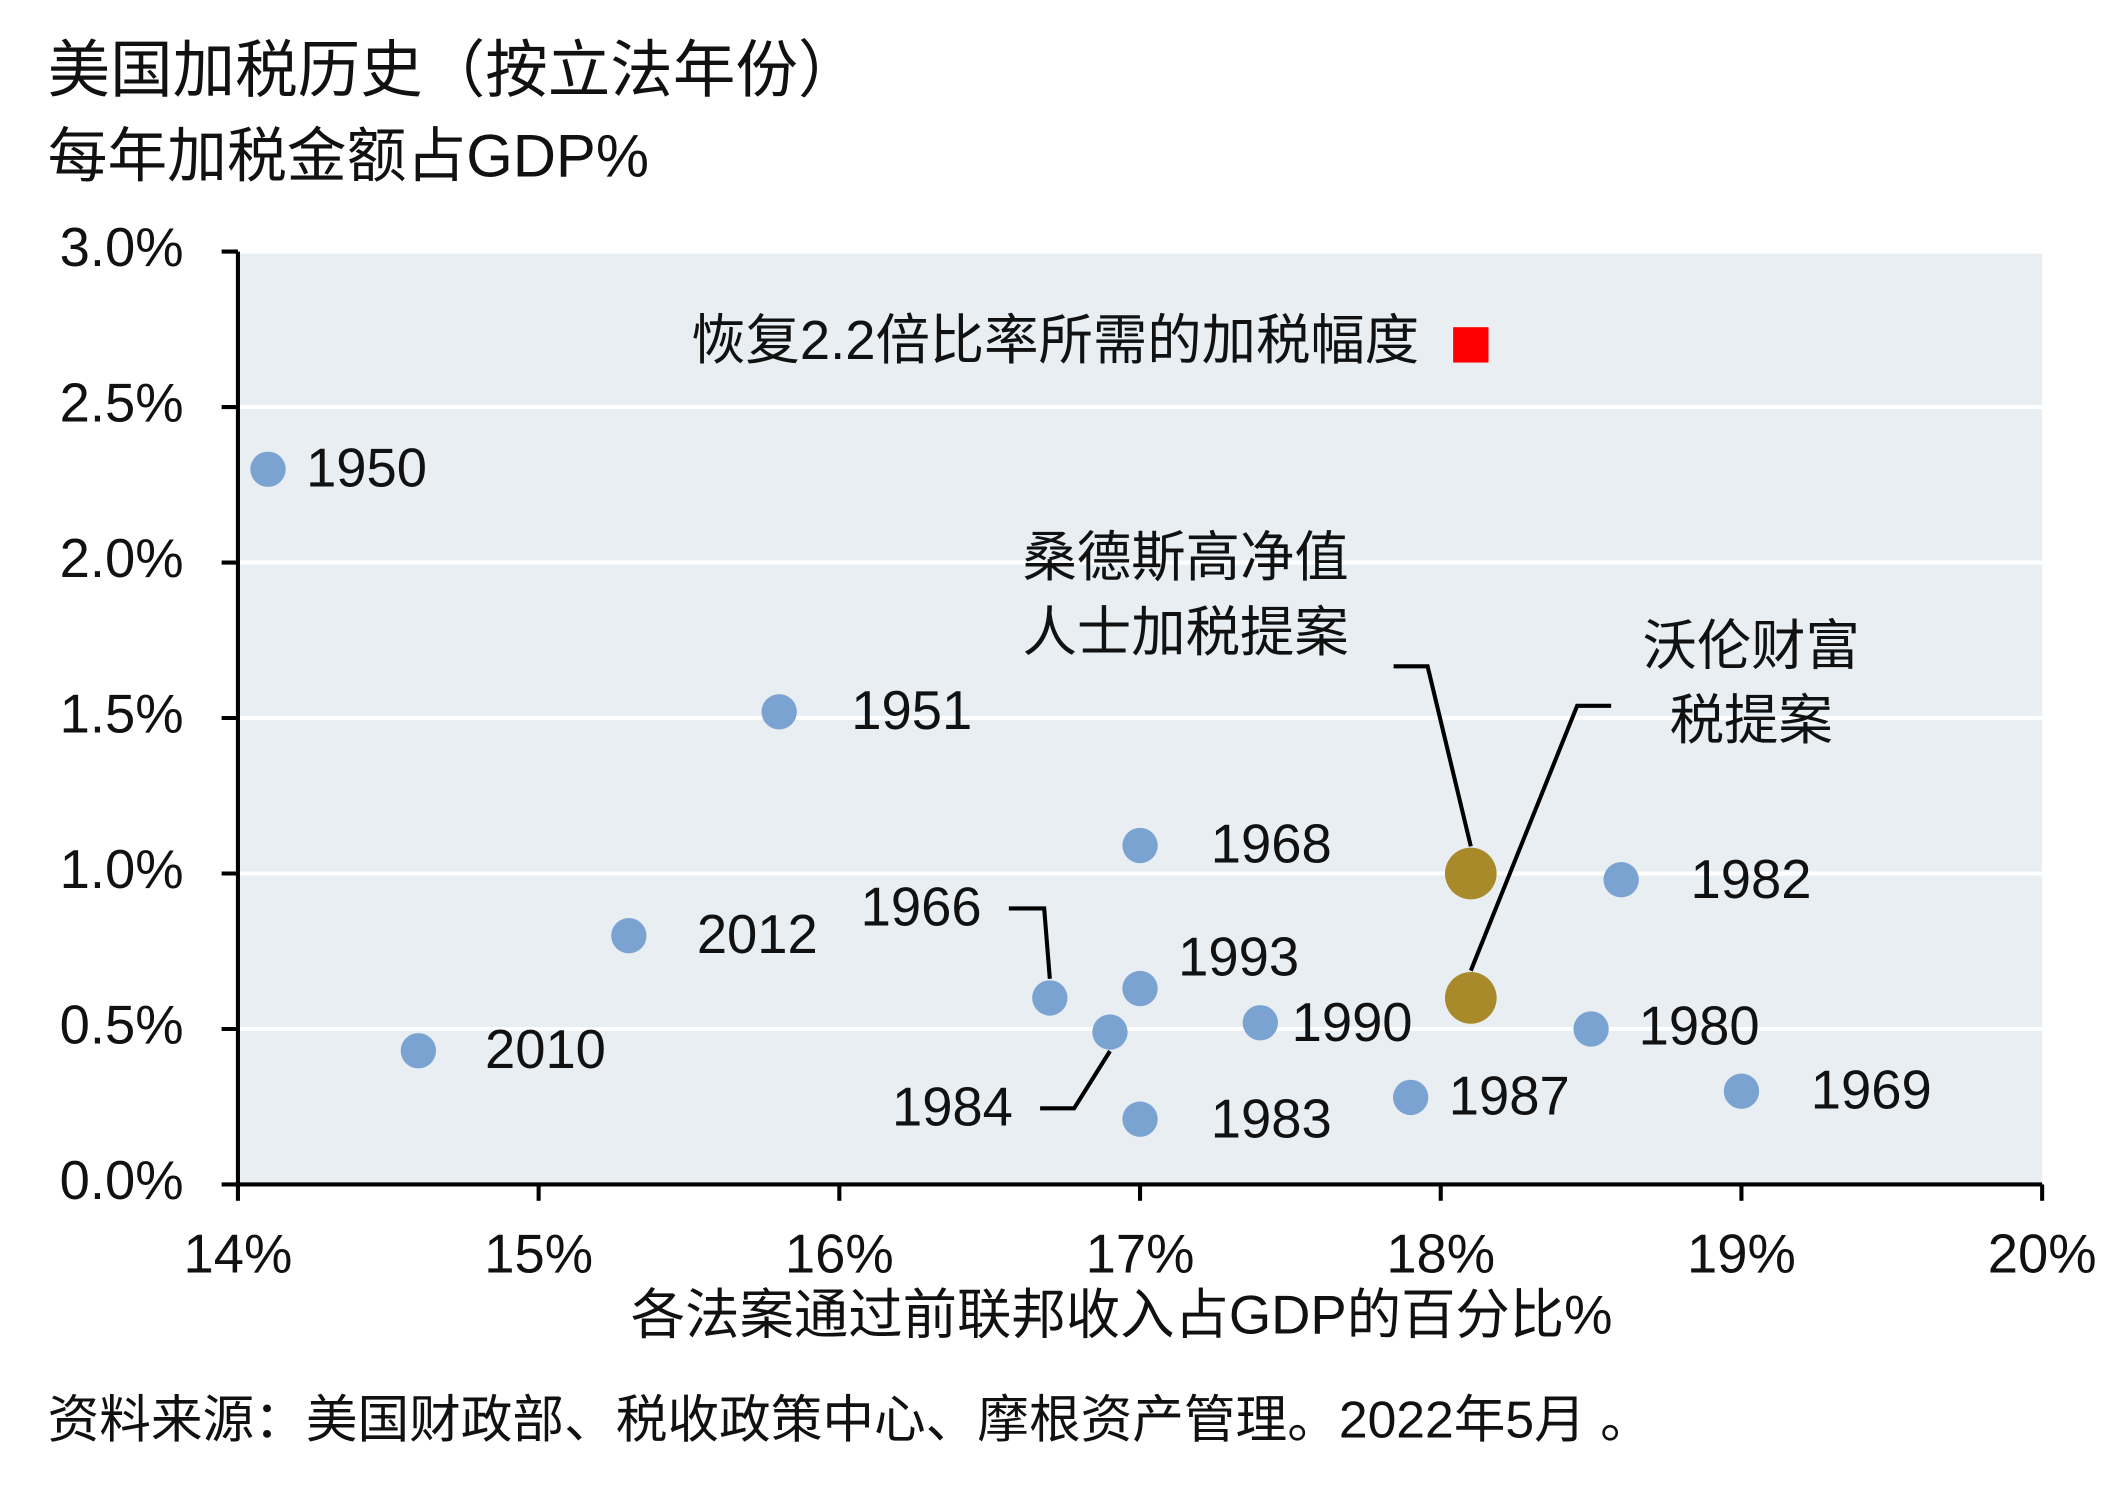 Image resolution: width=2121 pixels, height=1485 pixels. What do you see at coordinates (454, 70) in the screenshot?
I see `chart-title: 美国加税历史（按立法年份）` at bounding box center [454, 70].